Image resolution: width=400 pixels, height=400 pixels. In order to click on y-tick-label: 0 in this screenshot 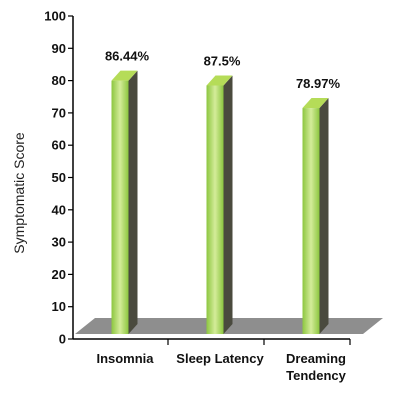, I will do `click(62, 339)`.